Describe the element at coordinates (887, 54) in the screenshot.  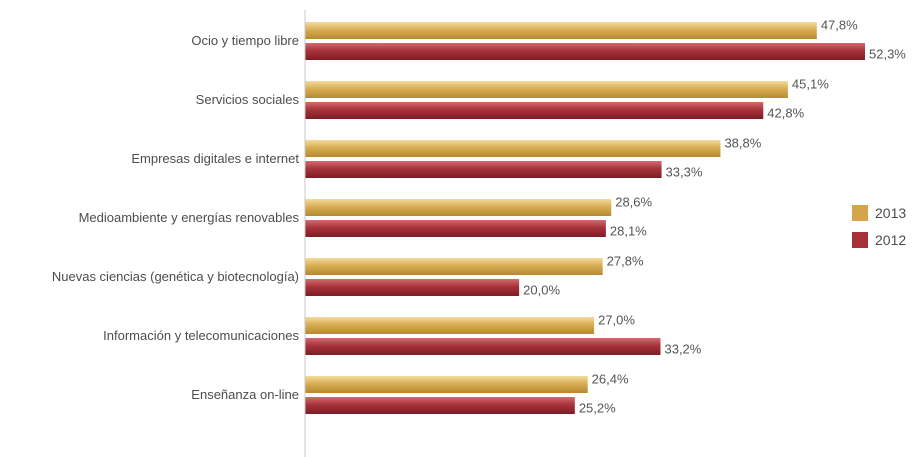
I see `value-label: 52,3%` at that location.